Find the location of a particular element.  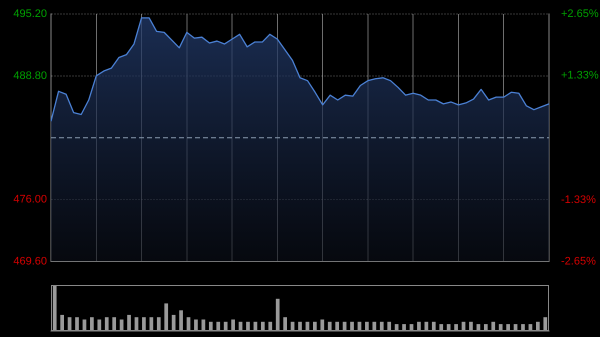

y2-tick-label: -2.65% is located at coordinates (578, 261).